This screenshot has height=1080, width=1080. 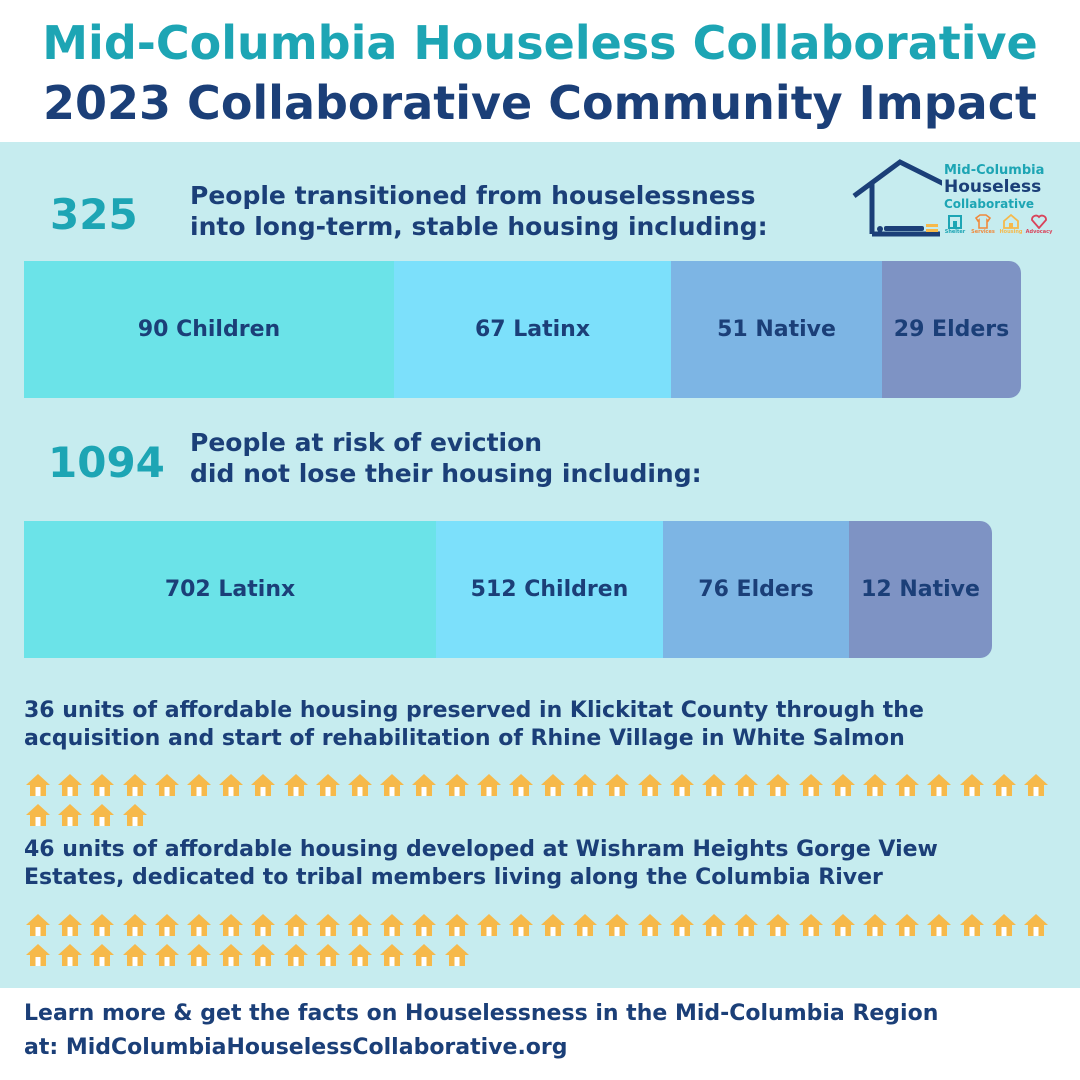 I want to click on stat1-breakdown-bar: 90 Children 67 Latinx 51 Native 29 Elders, so click(x=522, y=329).